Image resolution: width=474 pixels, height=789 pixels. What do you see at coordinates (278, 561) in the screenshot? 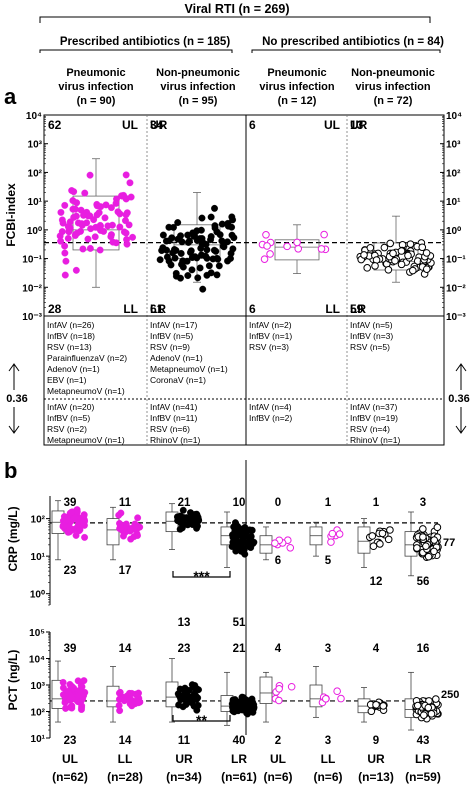
I see `count-below: 6` at bounding box center [278, 561].